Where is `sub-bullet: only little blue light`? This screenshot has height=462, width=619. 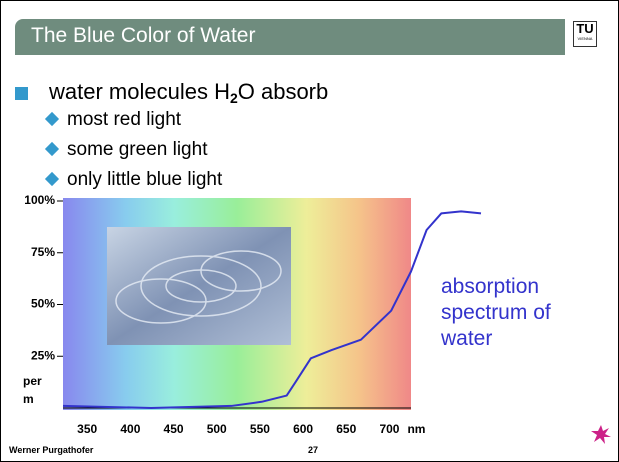 sub-bullet: only little blue light is located at coordinates (133, 180).